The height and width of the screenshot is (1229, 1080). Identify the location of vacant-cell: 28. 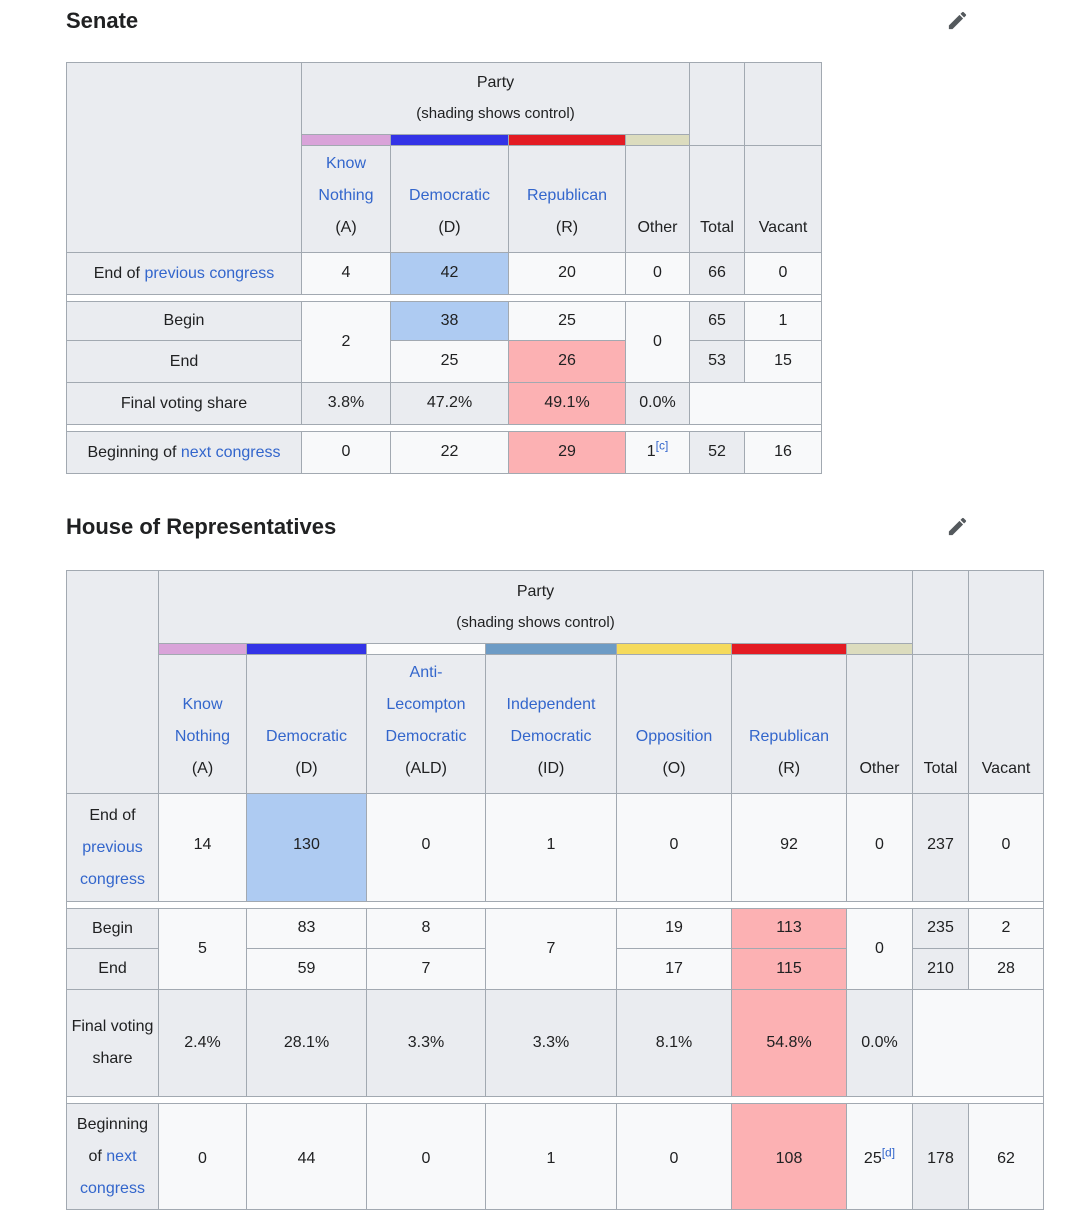
(1006, 969).